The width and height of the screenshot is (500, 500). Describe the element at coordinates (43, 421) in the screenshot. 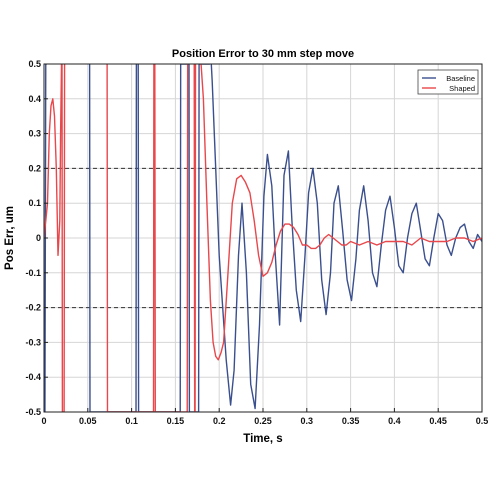

I see `x-tick-label: 0` at that location.